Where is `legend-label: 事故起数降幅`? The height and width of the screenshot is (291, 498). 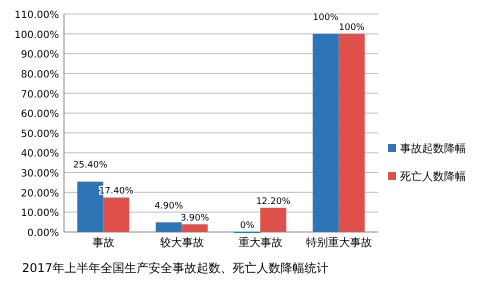
legend-label: 事故起数降幅 is located at coordinates (433, 148).